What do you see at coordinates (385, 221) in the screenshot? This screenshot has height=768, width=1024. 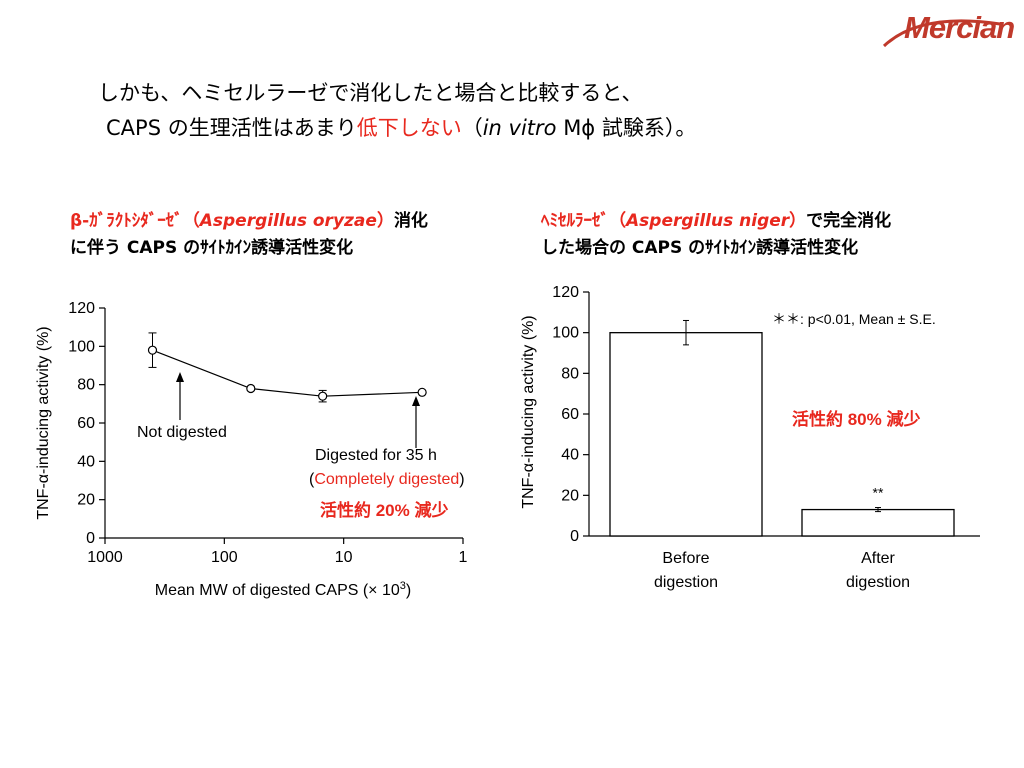 I see `left-caption-close: ）` at bounding box center [385, 221].